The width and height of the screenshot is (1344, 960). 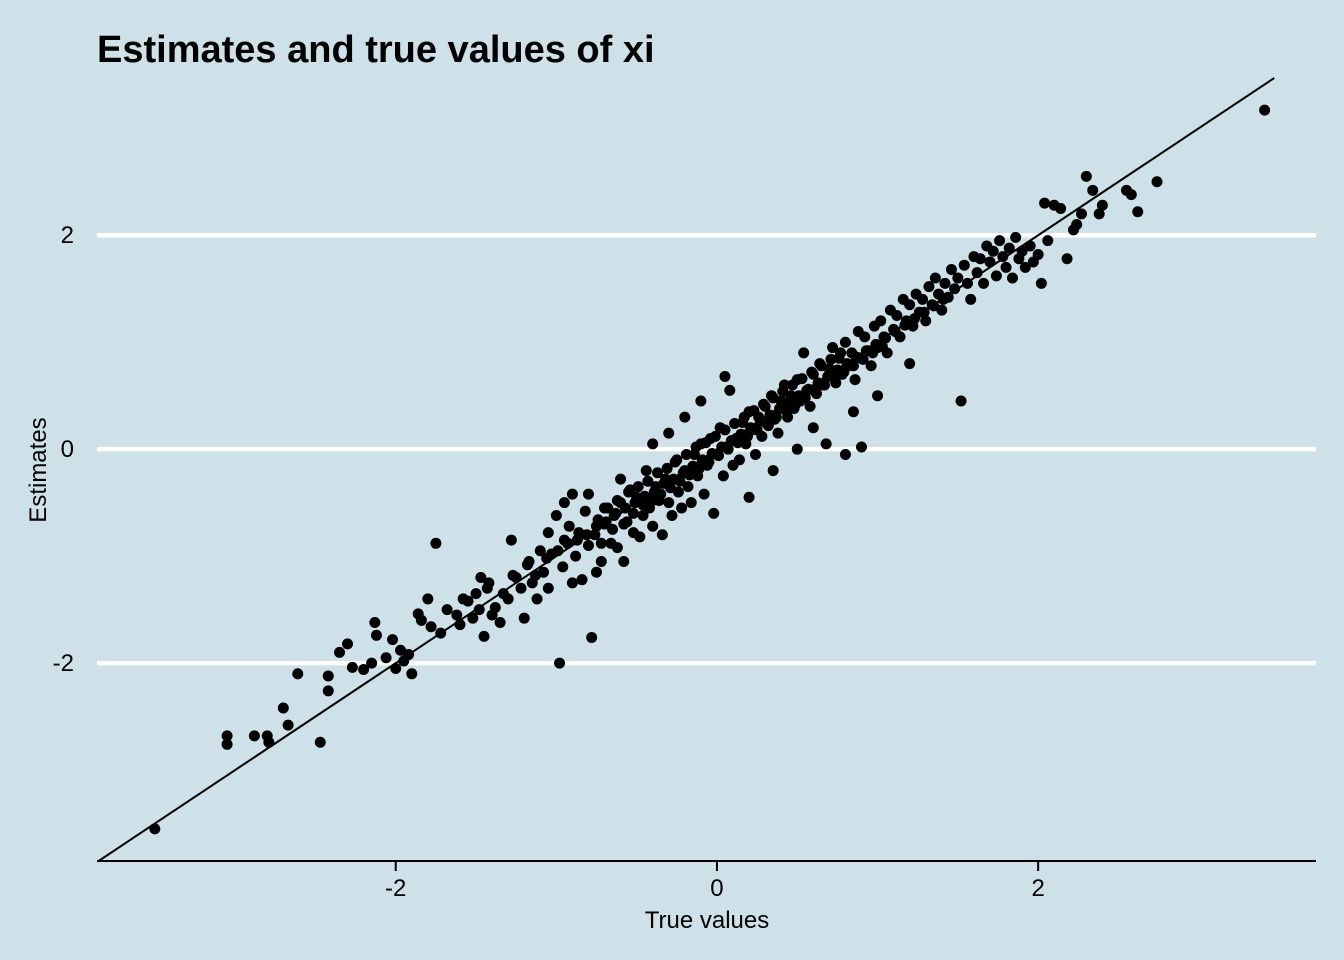 I want to click on y-tick-label: -2, so click(x=63, y=663).